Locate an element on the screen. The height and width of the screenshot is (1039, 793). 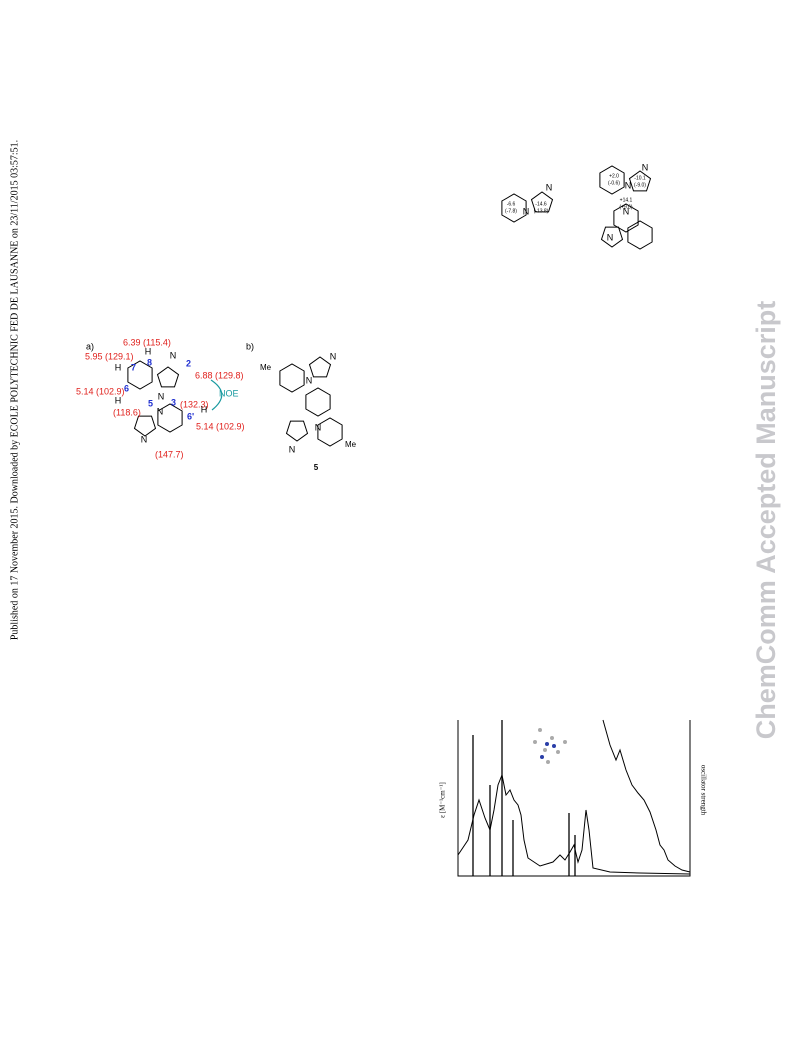
noe-label: NOE is located at coordinates (229, 393).